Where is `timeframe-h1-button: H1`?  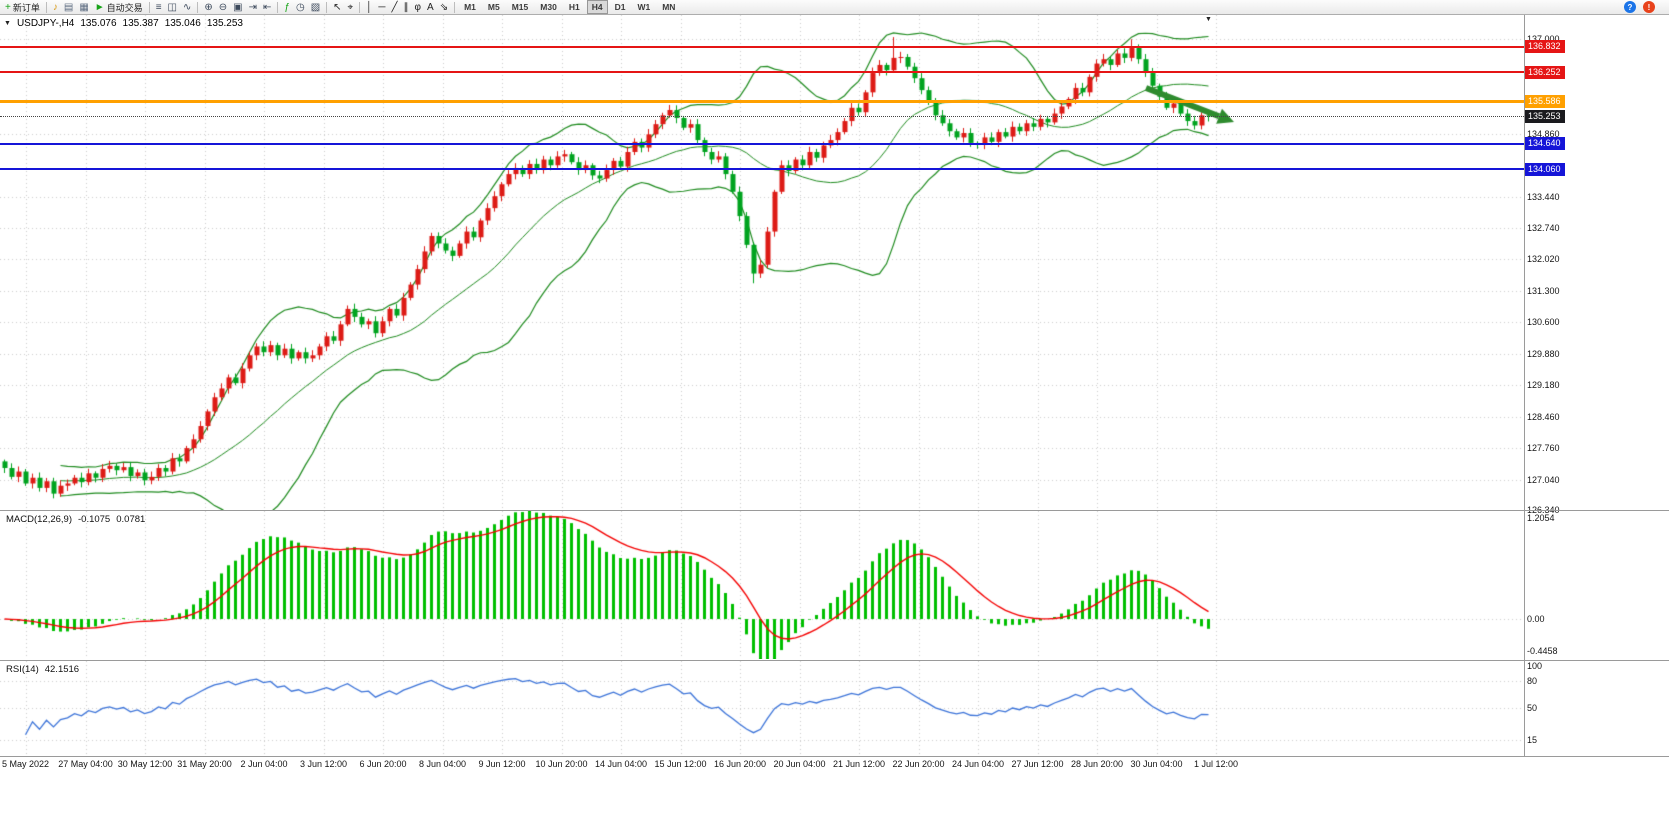 timeframe-h1-button: H1 is located at coordinates (574, 7).